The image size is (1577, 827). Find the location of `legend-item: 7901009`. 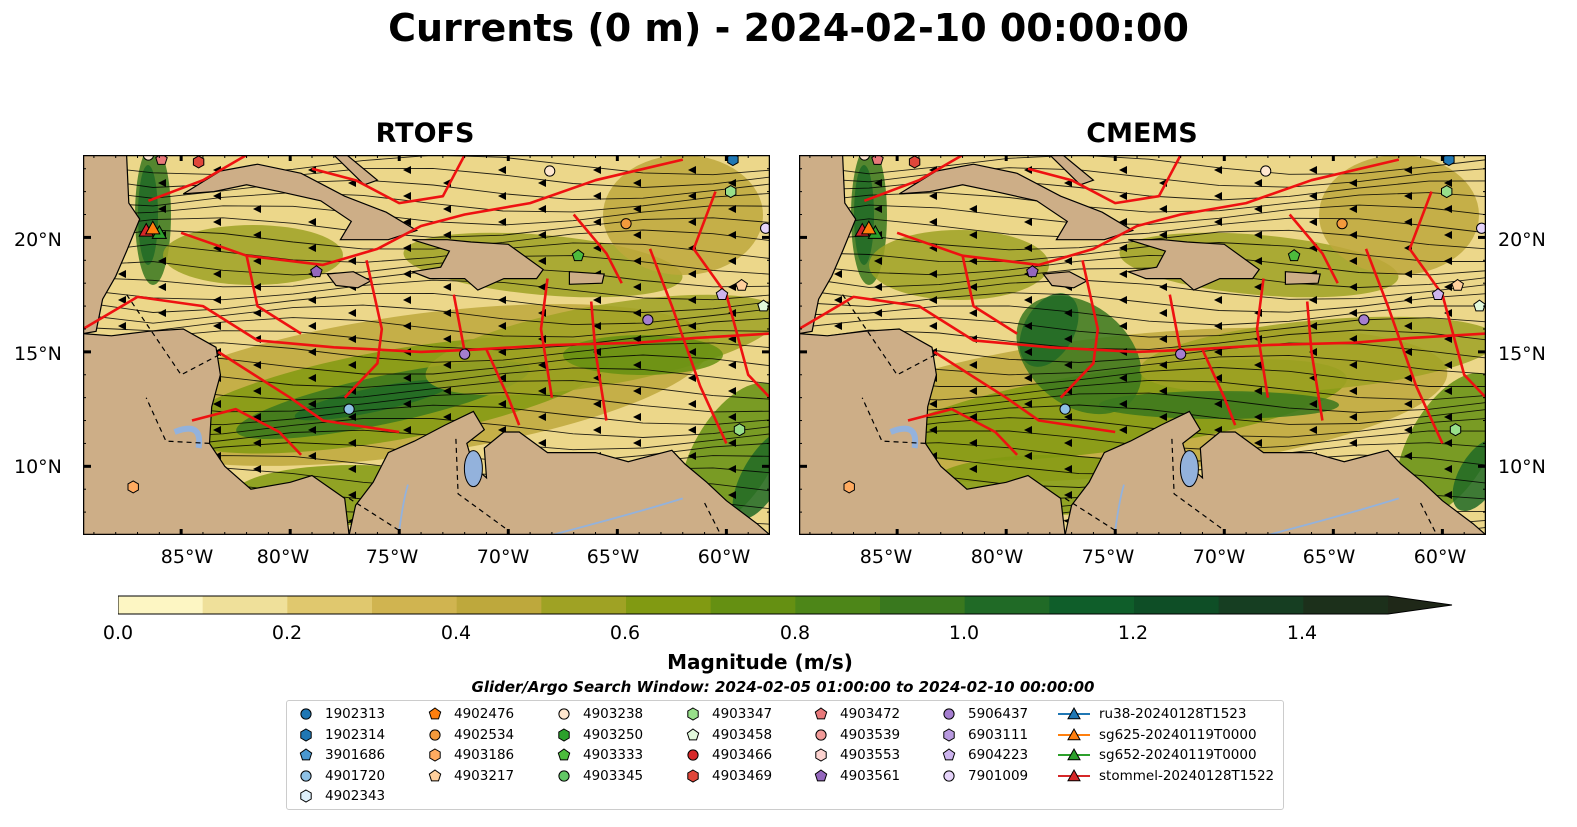

legend-item: 7901009 is located at coordinates (983, 776).